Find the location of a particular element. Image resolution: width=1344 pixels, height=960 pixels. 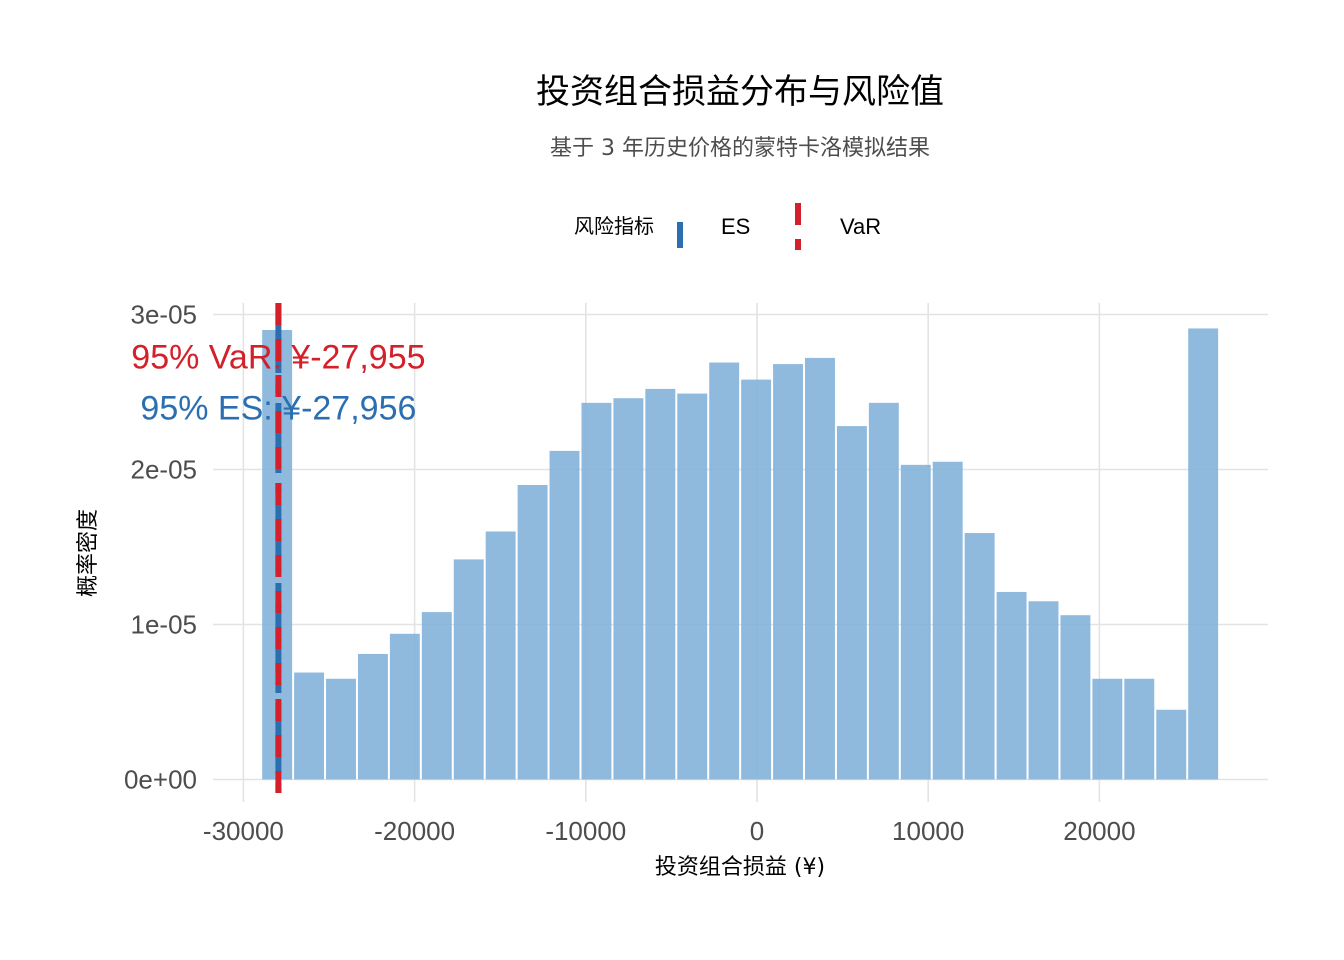

x-tick-label: -10000 is located at coordinates (585, 831).